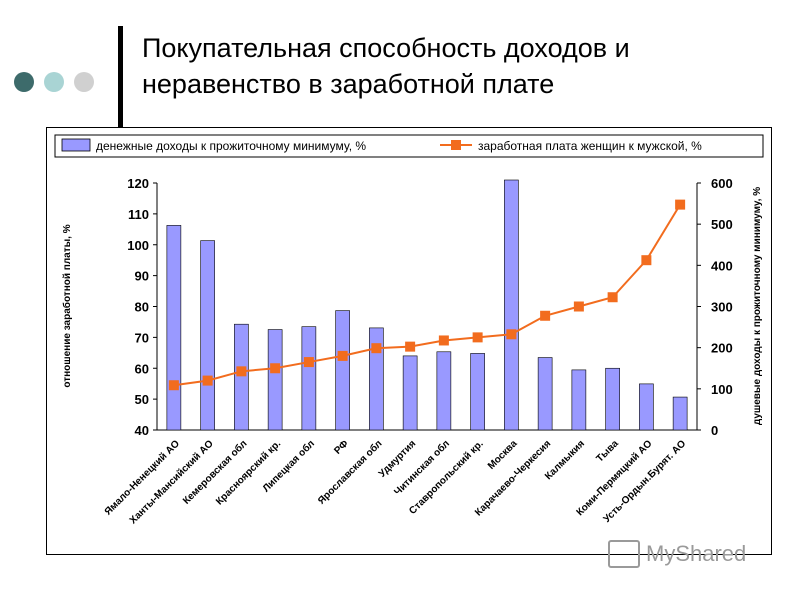  Describe the element at coordinates (409, 146) in the screenshot. I see `legend-box` at that location.